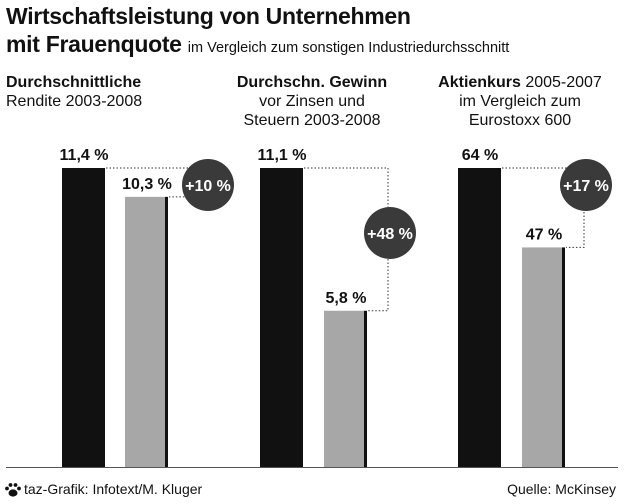 This screenshot has width=624, height=504. What do you see at coordinates (544, 234) in the screenshot?
I see `bar-value-label: 47 %` at bounding box center [544, 234].